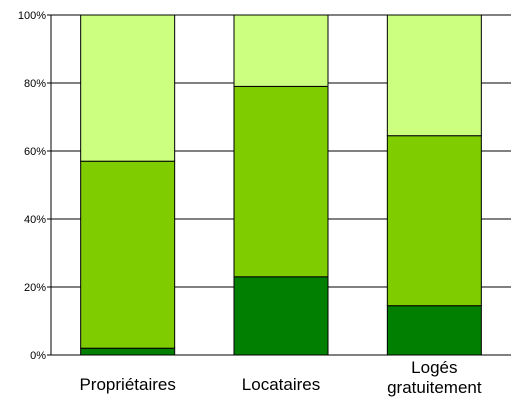  Describe the element at coordinates (434, 367) in the screenshot. I see `x-category-label-line: Logés` at that location.